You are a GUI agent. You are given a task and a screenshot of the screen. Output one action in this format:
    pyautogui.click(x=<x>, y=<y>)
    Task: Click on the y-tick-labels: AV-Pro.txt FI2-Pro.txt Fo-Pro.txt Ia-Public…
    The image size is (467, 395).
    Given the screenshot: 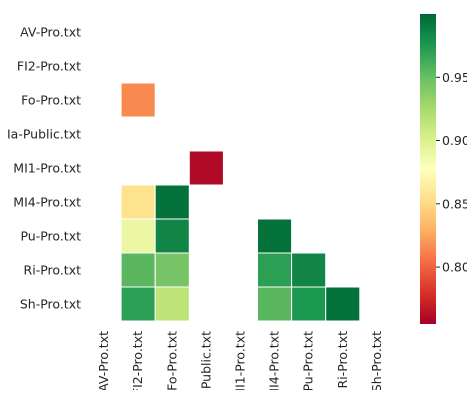 What is the action you would take?
    pyautogui.click(x=44, y=168)
    